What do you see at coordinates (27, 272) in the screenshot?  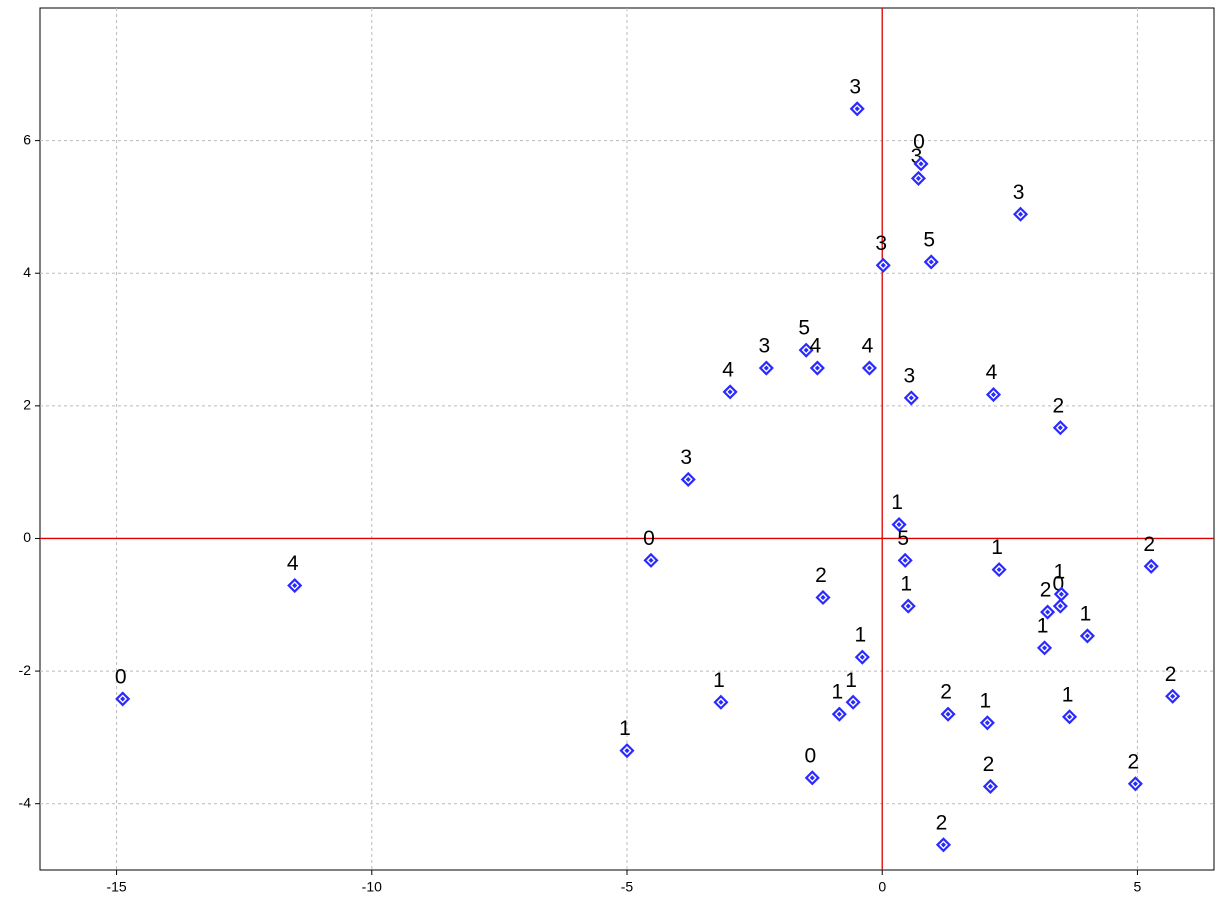 I see `y-tick-label: 4` at bounding box center [27, 272].